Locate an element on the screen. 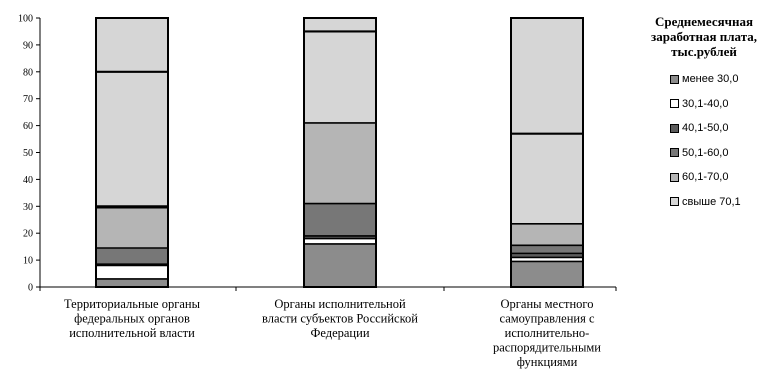 Image resolution: width=770 pixels, height=380 pixels. y-tick-label: 80 is located at coordinates (28, 72).